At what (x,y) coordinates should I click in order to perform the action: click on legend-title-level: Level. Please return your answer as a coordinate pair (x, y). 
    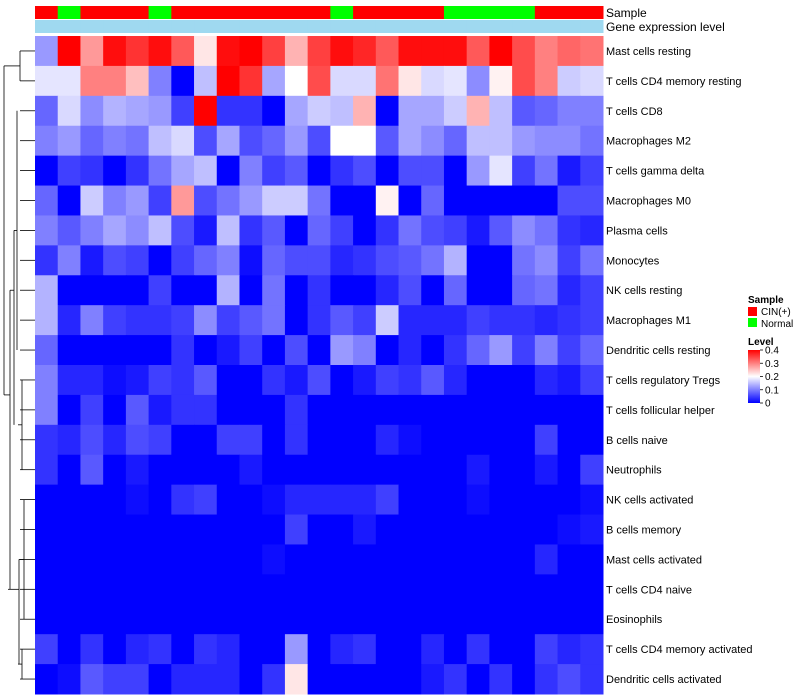
    Looking at the image, I should click on (761, 342).